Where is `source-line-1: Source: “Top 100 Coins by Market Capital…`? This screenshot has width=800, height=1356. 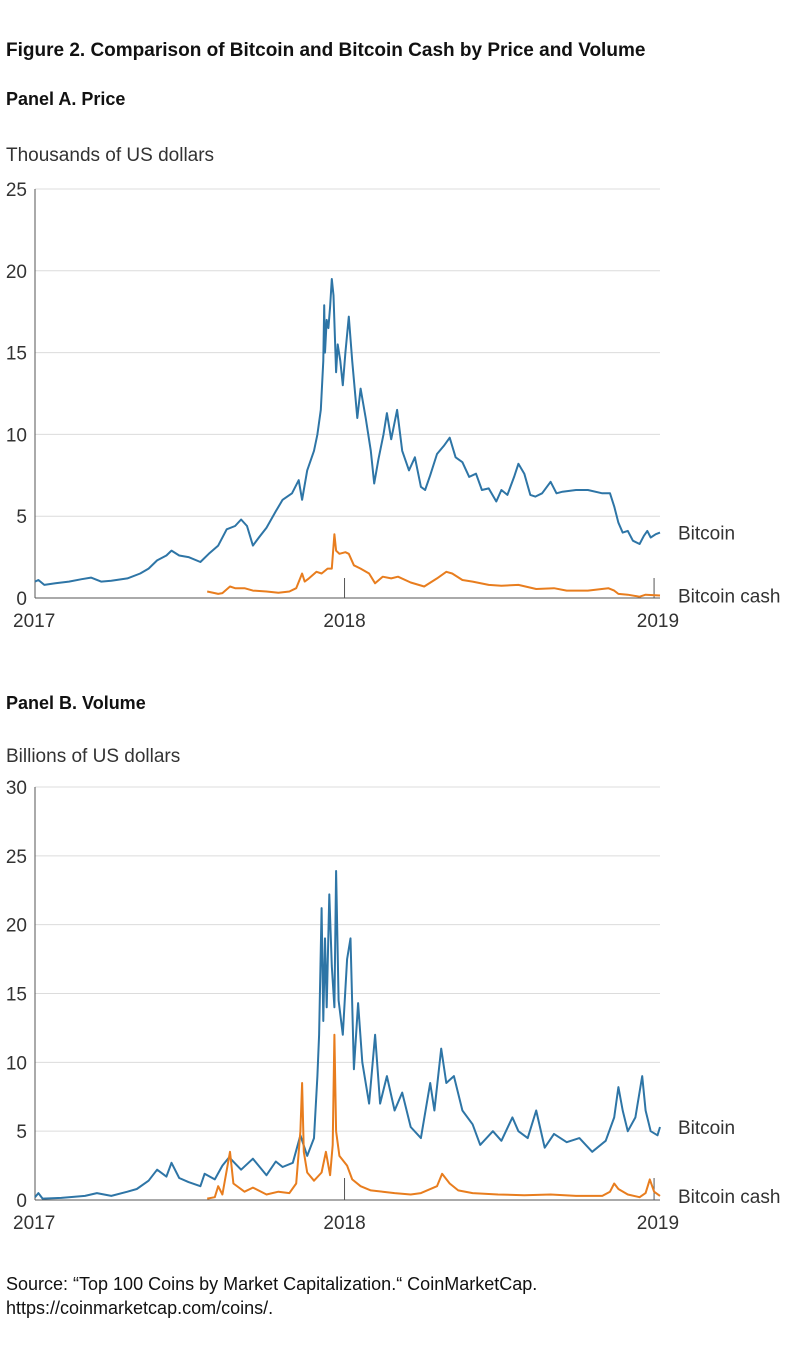
source-line-1: Source: “Top 100 Coins by Market Capital… is located at coordinates (272, 1284).